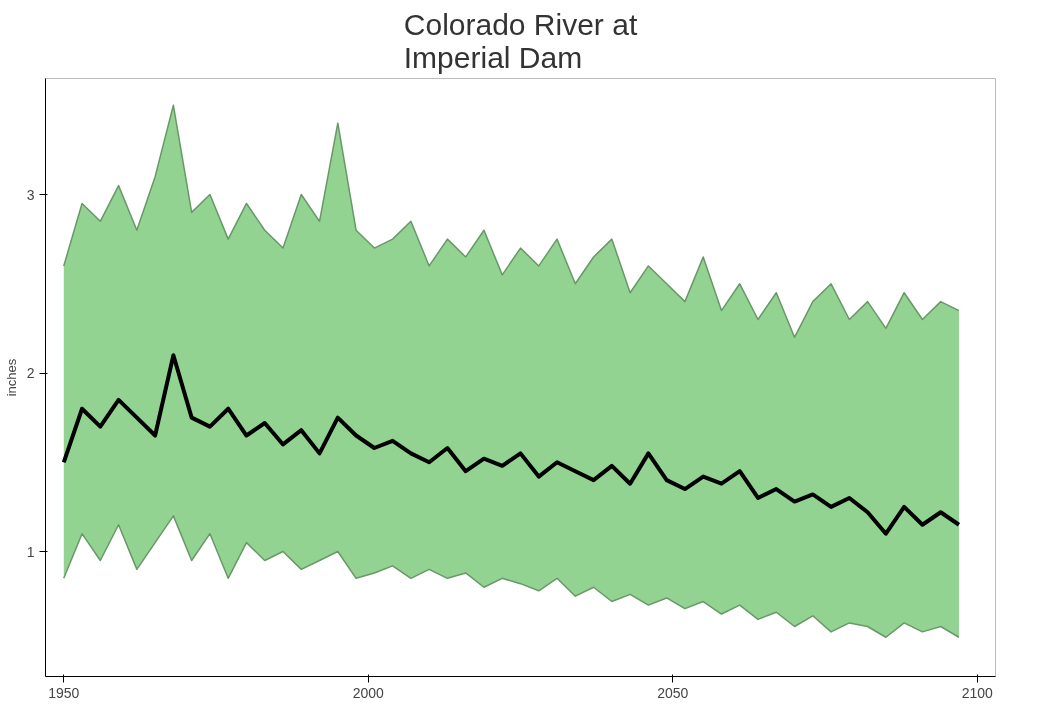 The image size is (1056, 724). I want to click on line-series, so click(511, 576).